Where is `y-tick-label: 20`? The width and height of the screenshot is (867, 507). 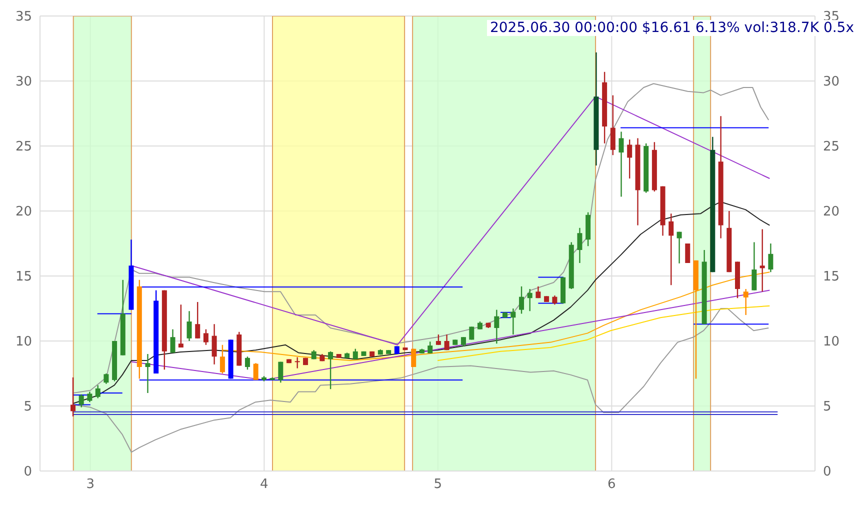 y-tick-label: 20 is located at coordinates (23, 212).